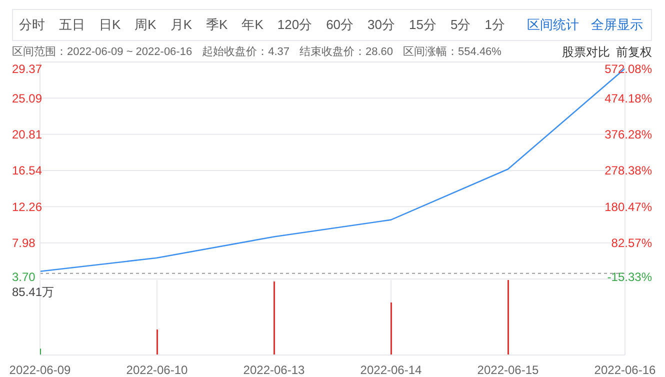 The height and width of the screenshot is (377, 665). What do you see at coordinates (629, 277) in the screenshot?
I see `y2-tick-label: -15.33%` at bounding box center [629, 277].